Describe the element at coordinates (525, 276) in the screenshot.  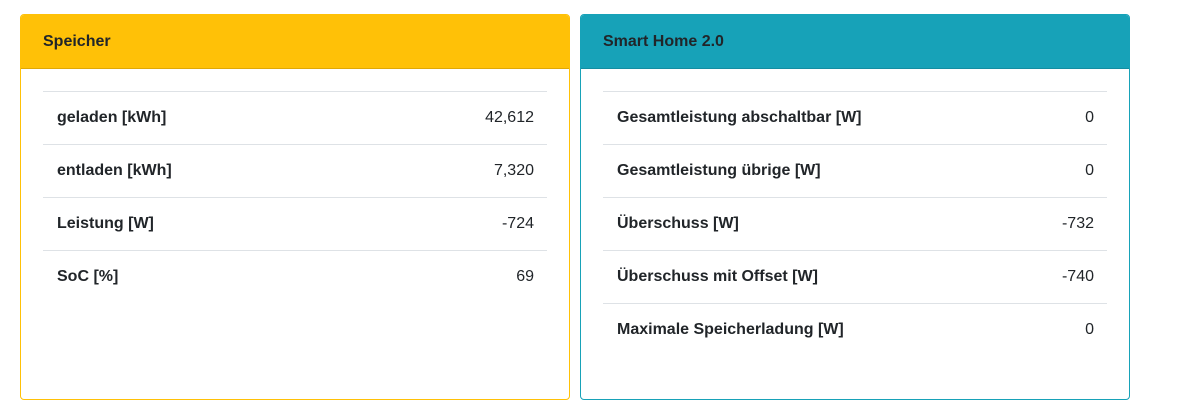
I see `row-value: 69` at that location.